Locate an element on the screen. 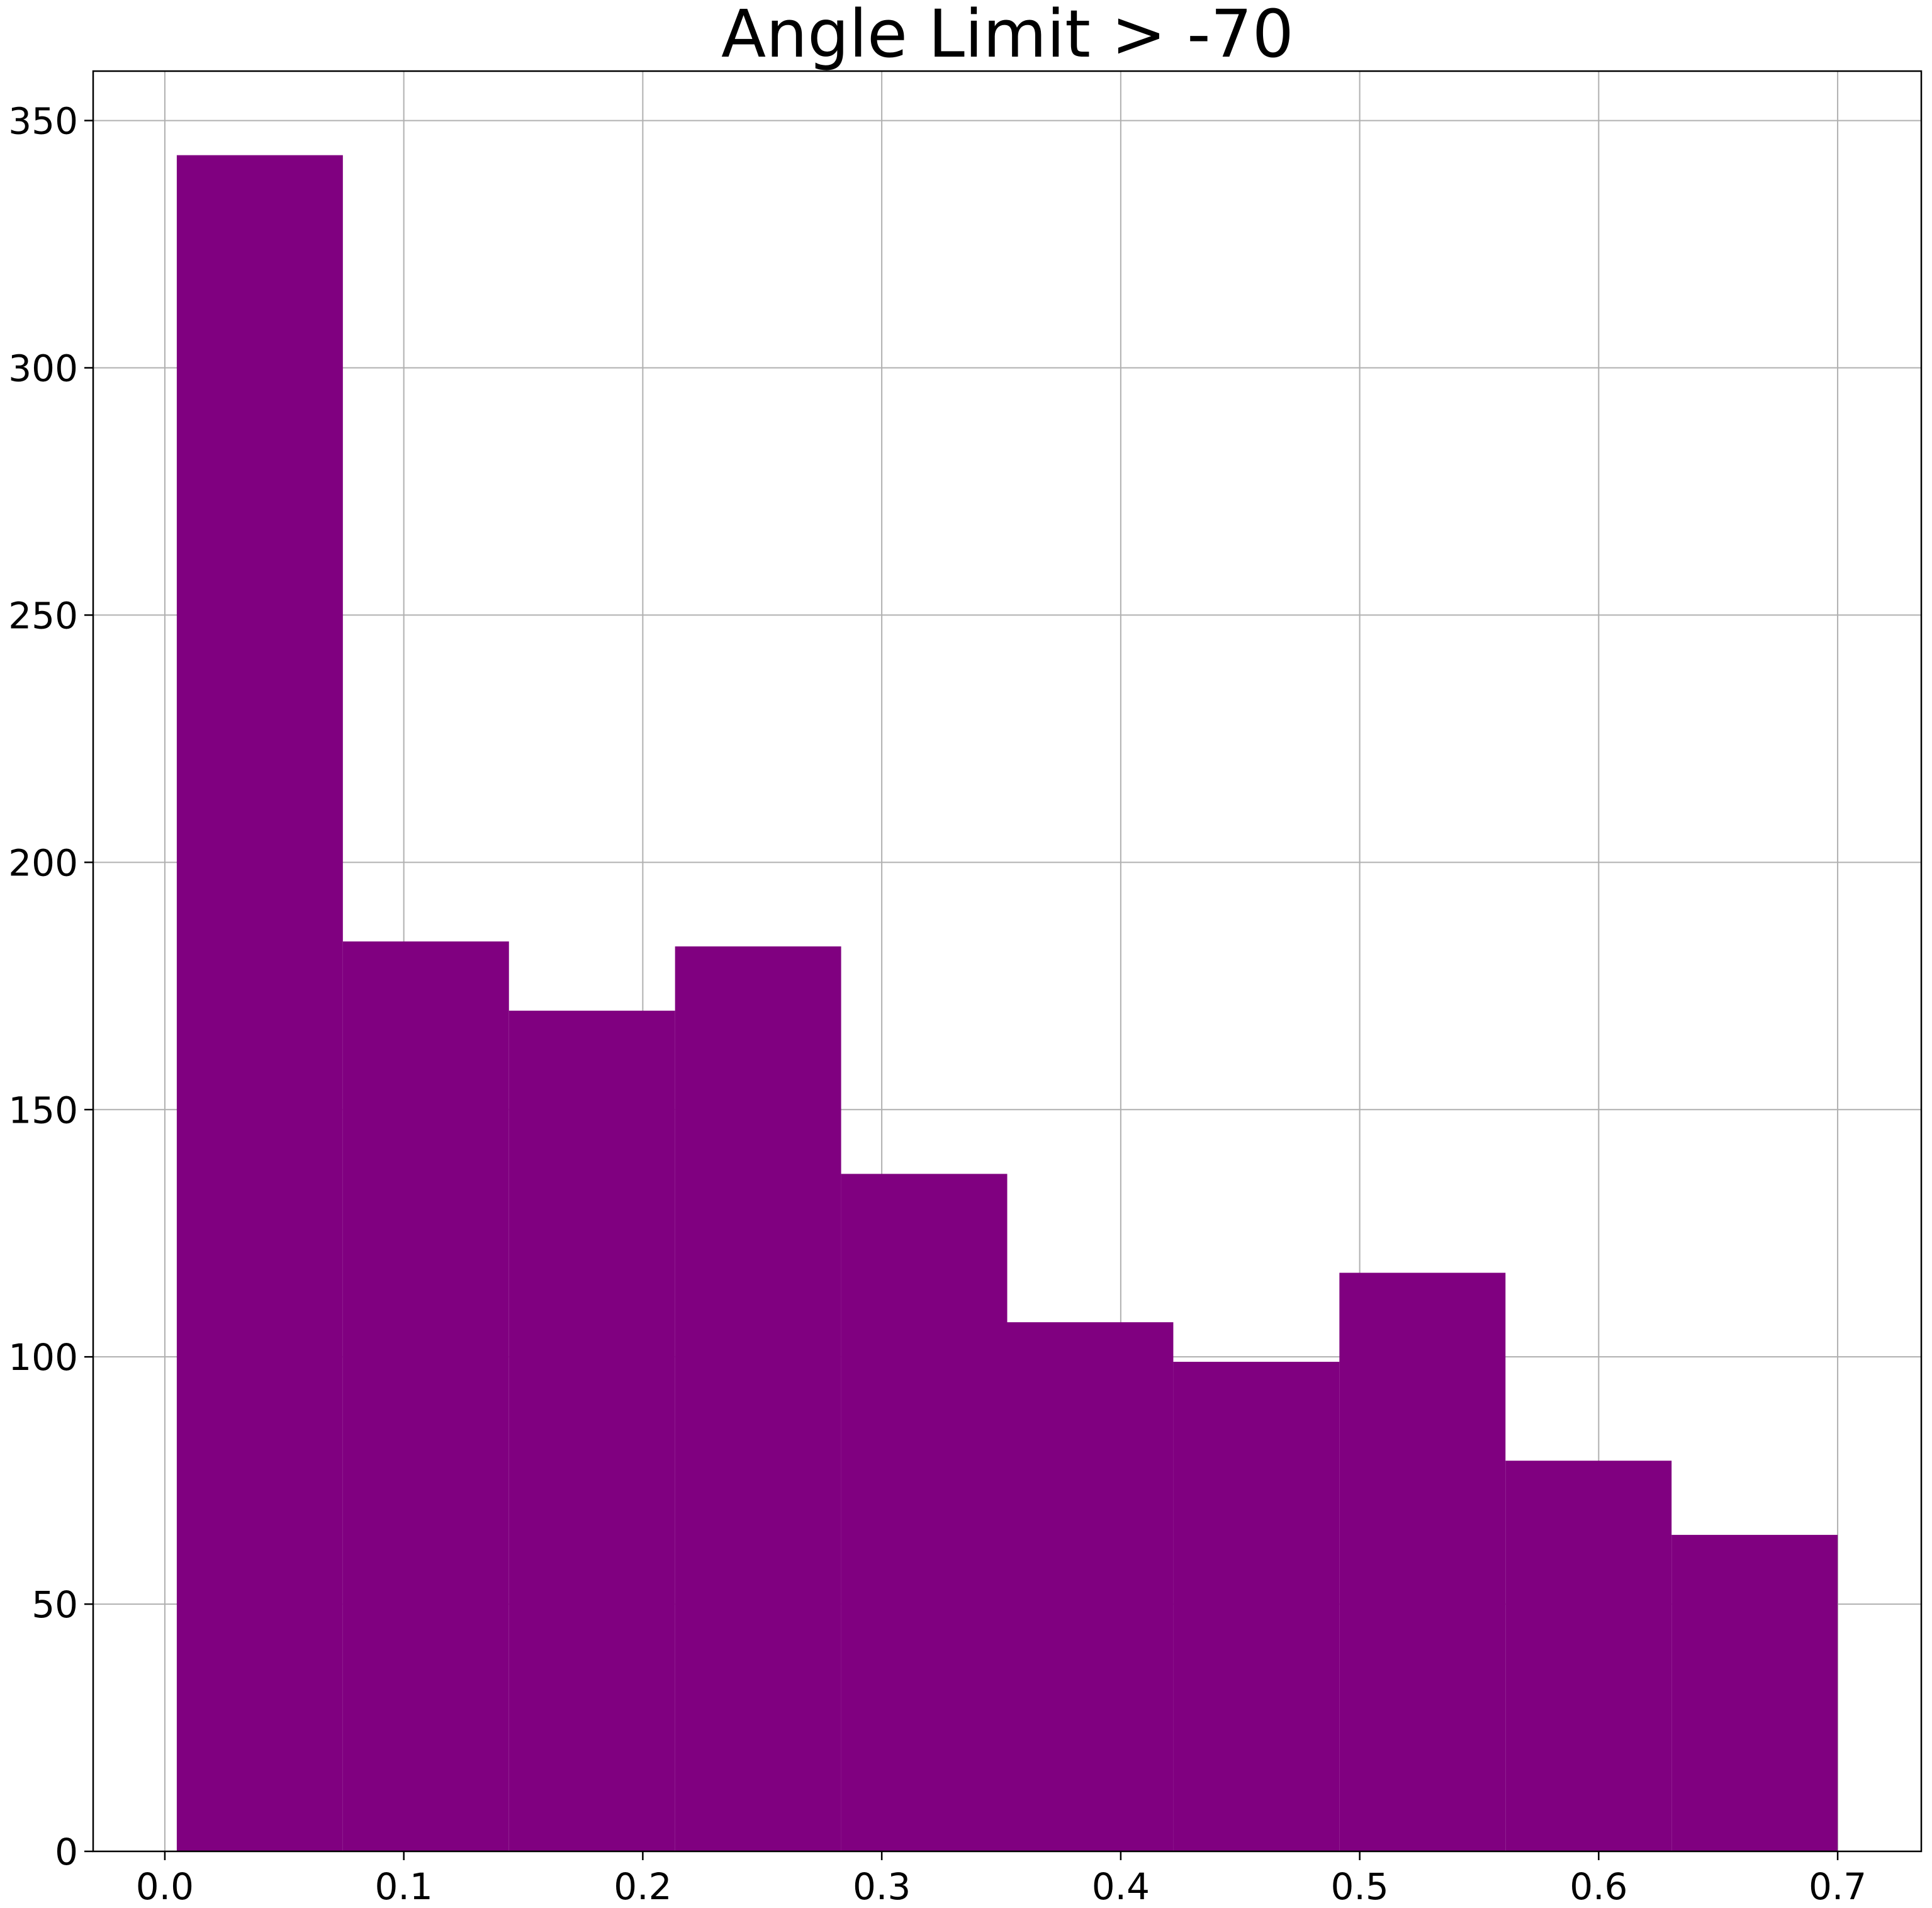 The height and width of the screenshot is (1908, 1932). y-tick-label: 100 is located at coordinates (43, 1357).